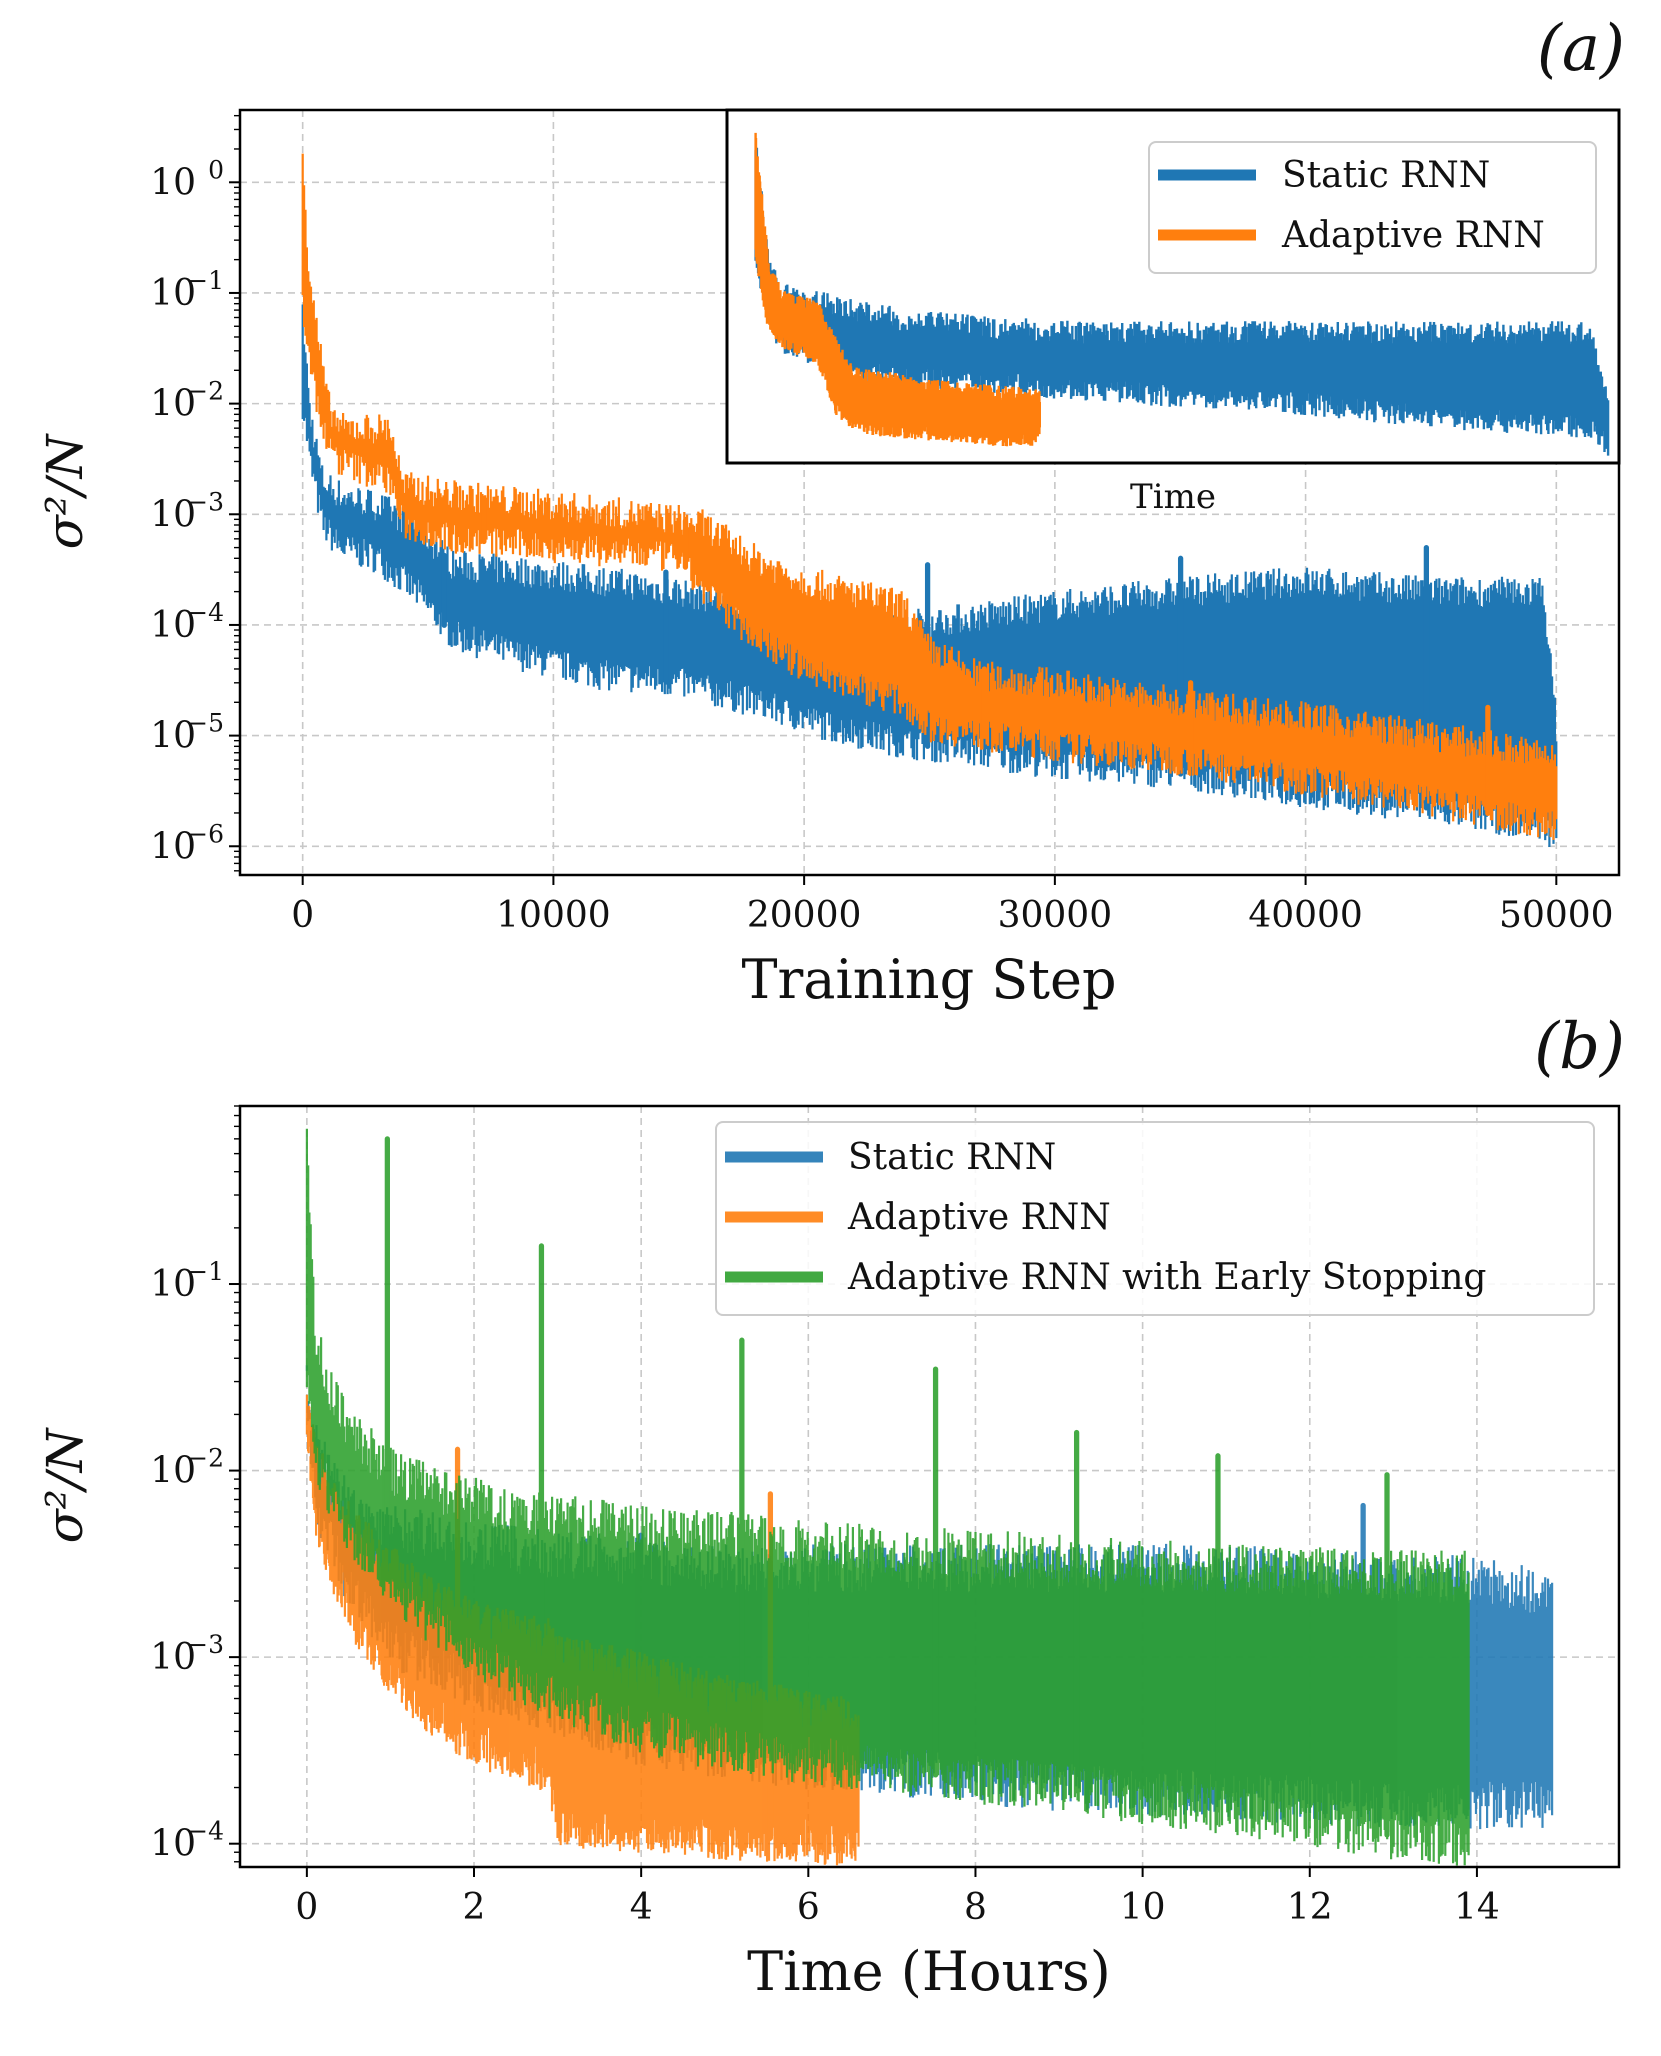 Image resolution: width=1661 pixels, height=2056 pixels. What do you see at coordinates (205, 723) in the screenshot?
I see `y-tick-exponent-a: −5` at bounding box center [205, 723].